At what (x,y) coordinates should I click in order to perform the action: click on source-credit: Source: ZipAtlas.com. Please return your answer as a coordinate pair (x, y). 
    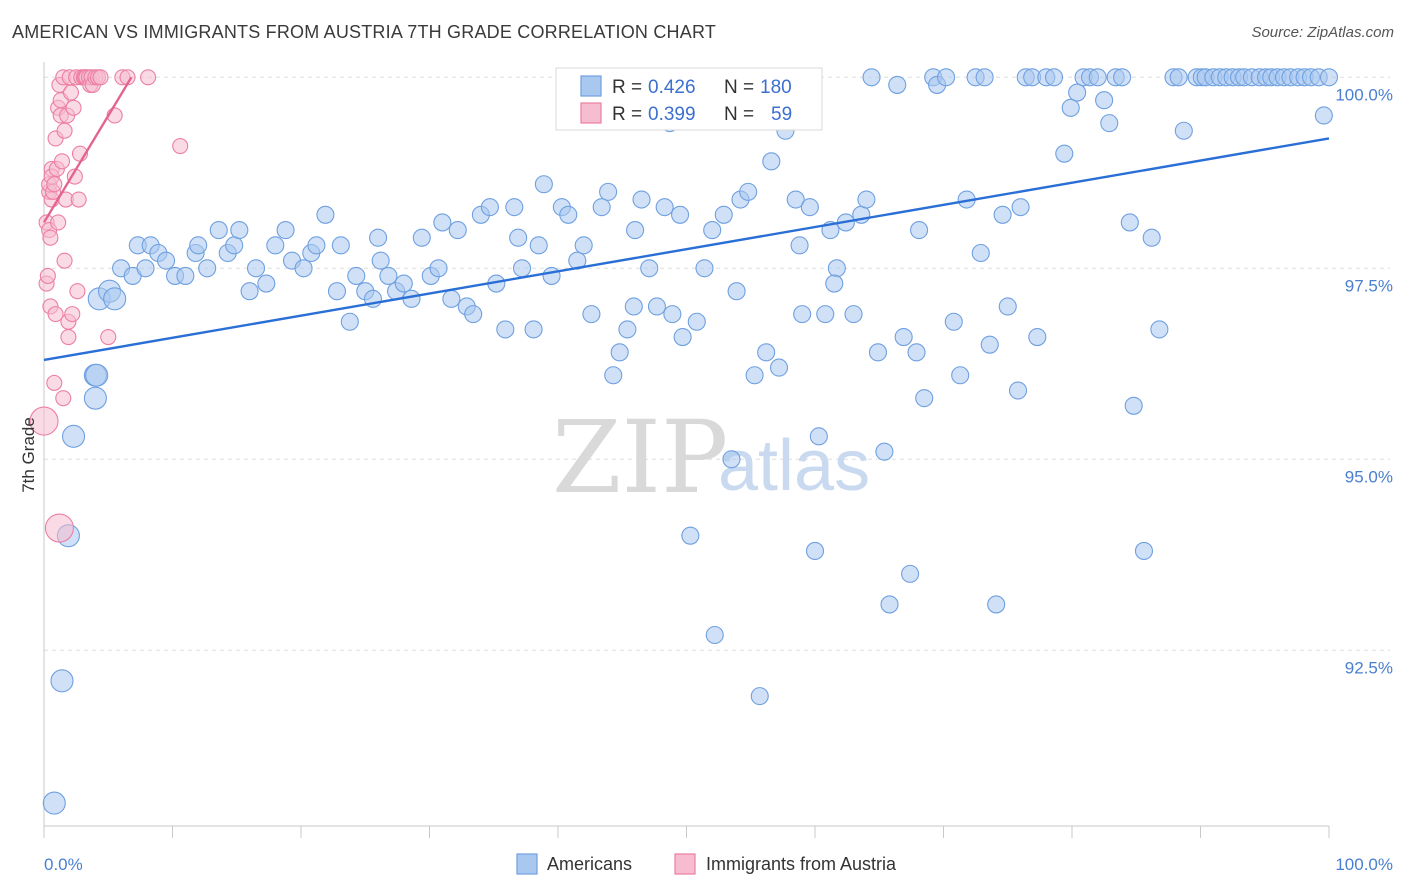
    Looking at the image, I should click on (1322, 32).